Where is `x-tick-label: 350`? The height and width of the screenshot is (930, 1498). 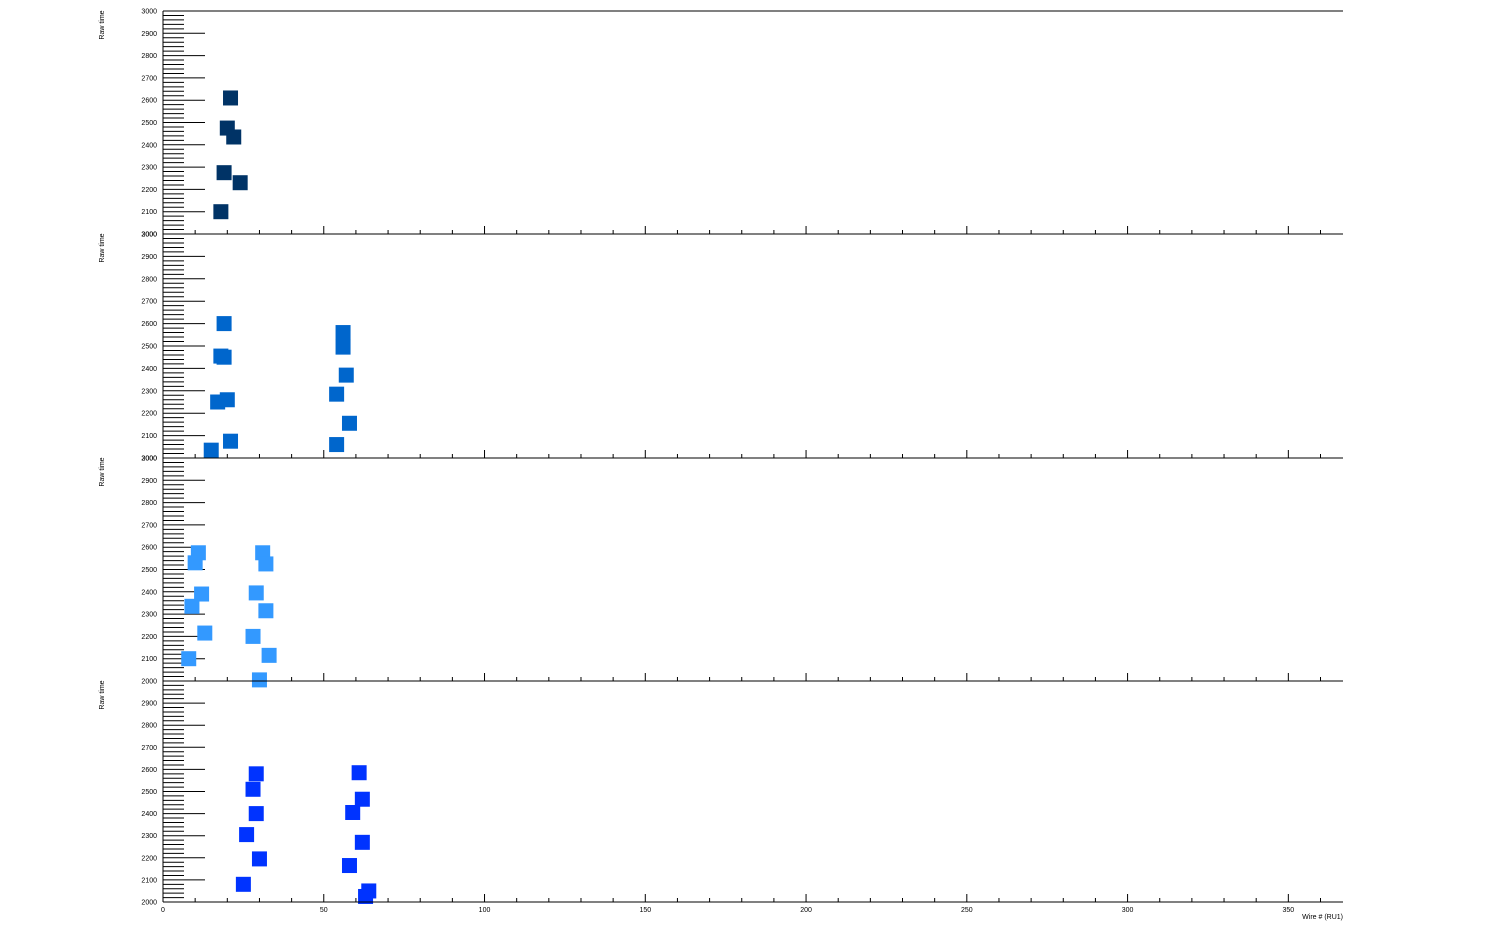 x-tick-label: 350 is located at coordinates (1288, 910).